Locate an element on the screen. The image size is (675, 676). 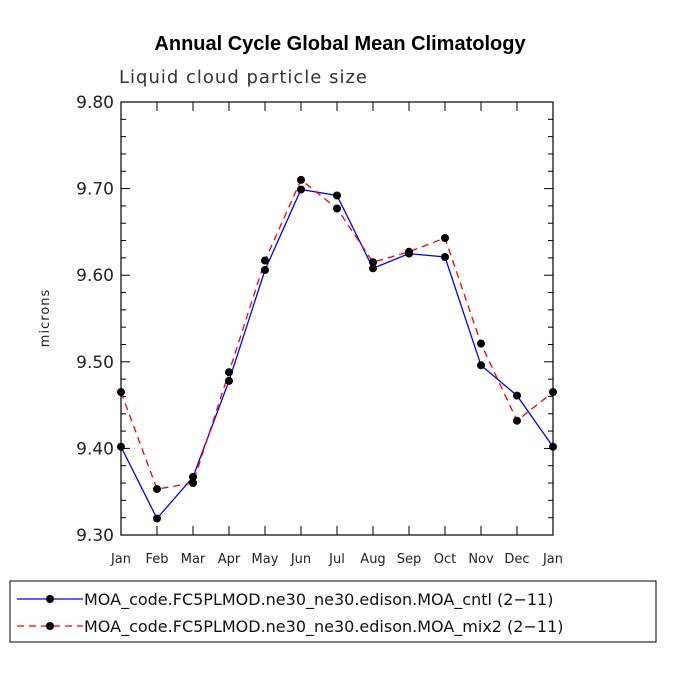
chart-title: Annual Cycle Global Mean Climatology is located at coordinates (340, 44).